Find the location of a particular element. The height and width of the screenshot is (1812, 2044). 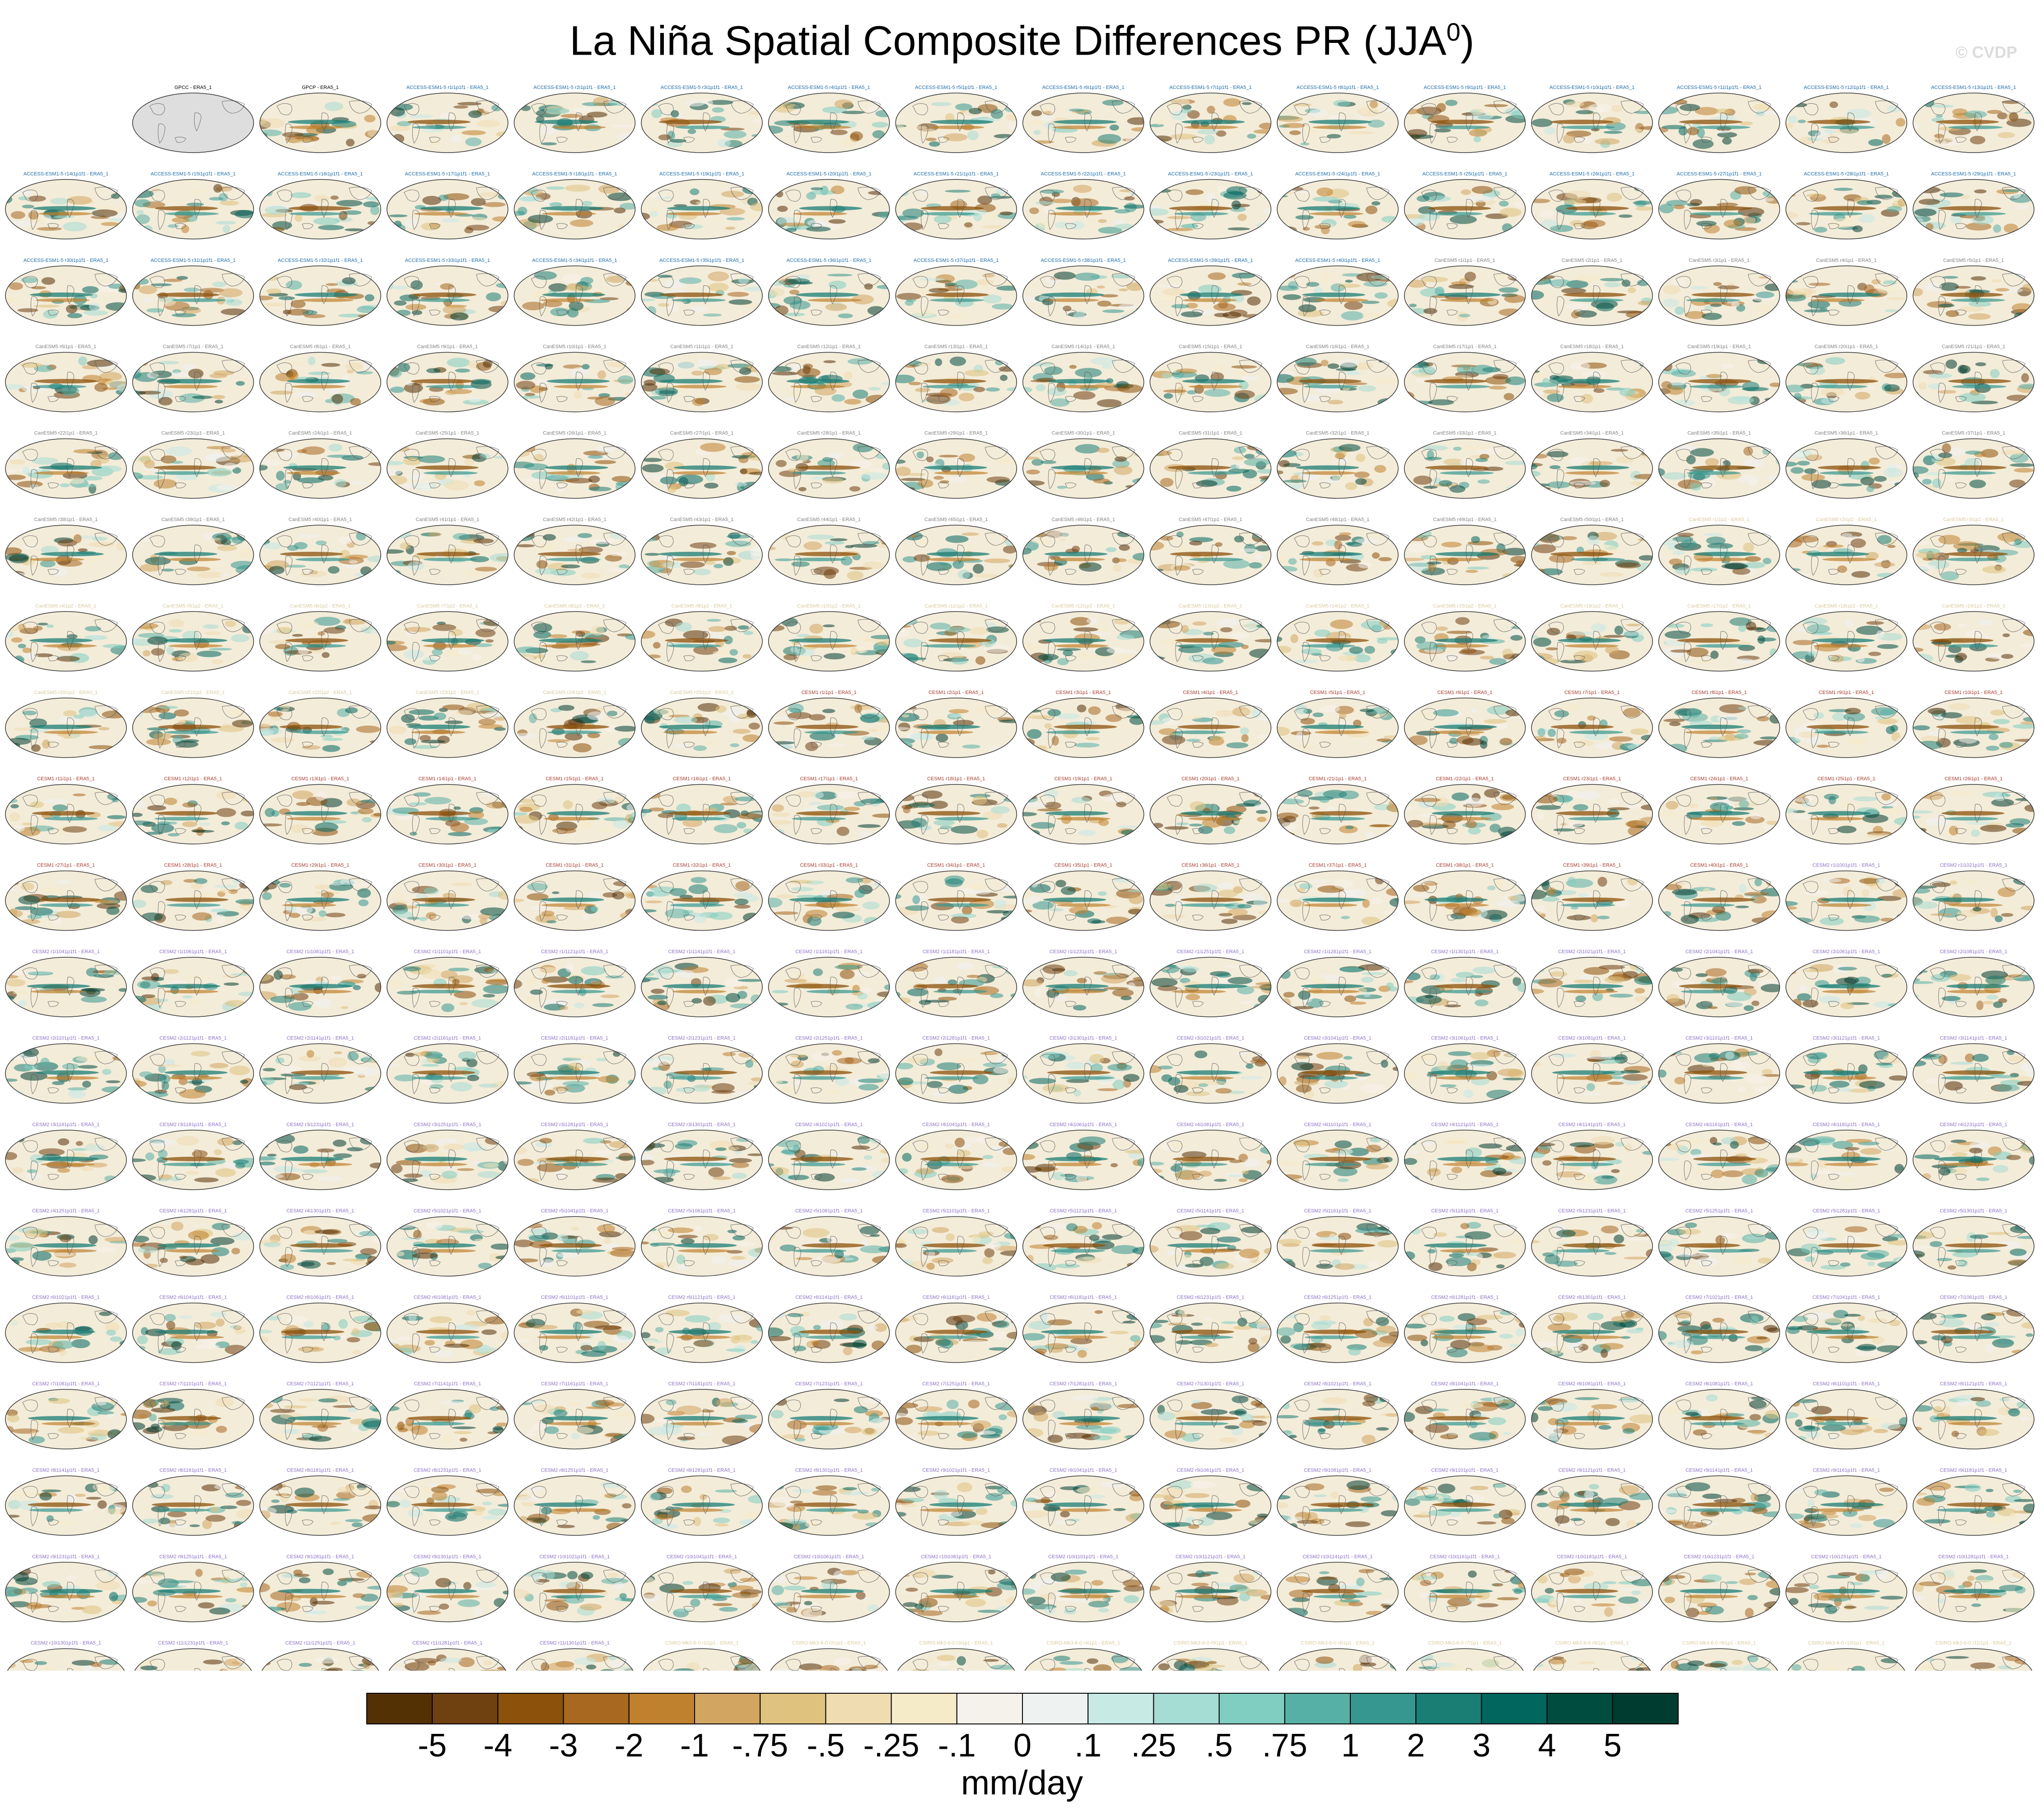

map-panel: CESM1 r17i1p1 - ERA5_1 is located at coordinates (829, 810).